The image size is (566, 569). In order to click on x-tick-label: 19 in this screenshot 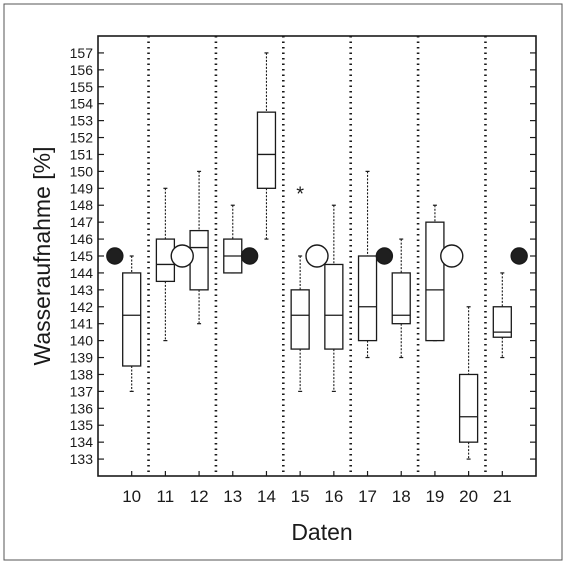, I will do `click(434, 496)`.